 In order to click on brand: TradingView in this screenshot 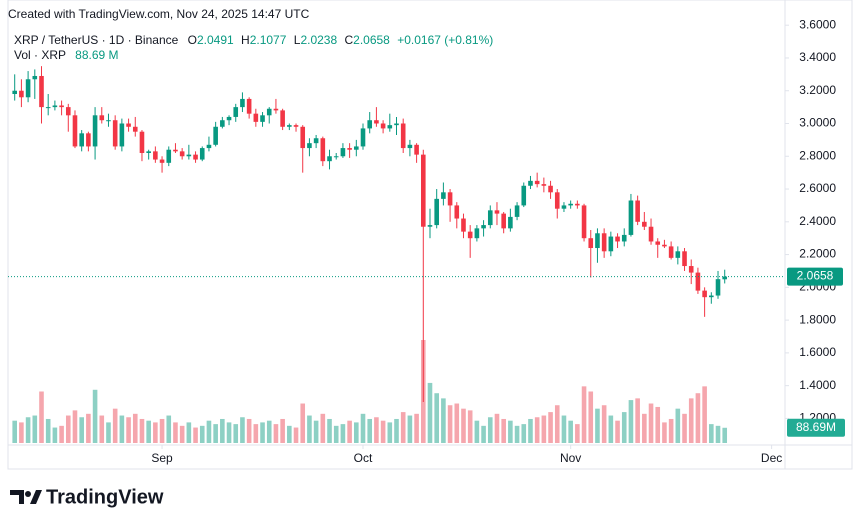, I will do `click(105, 497)`.